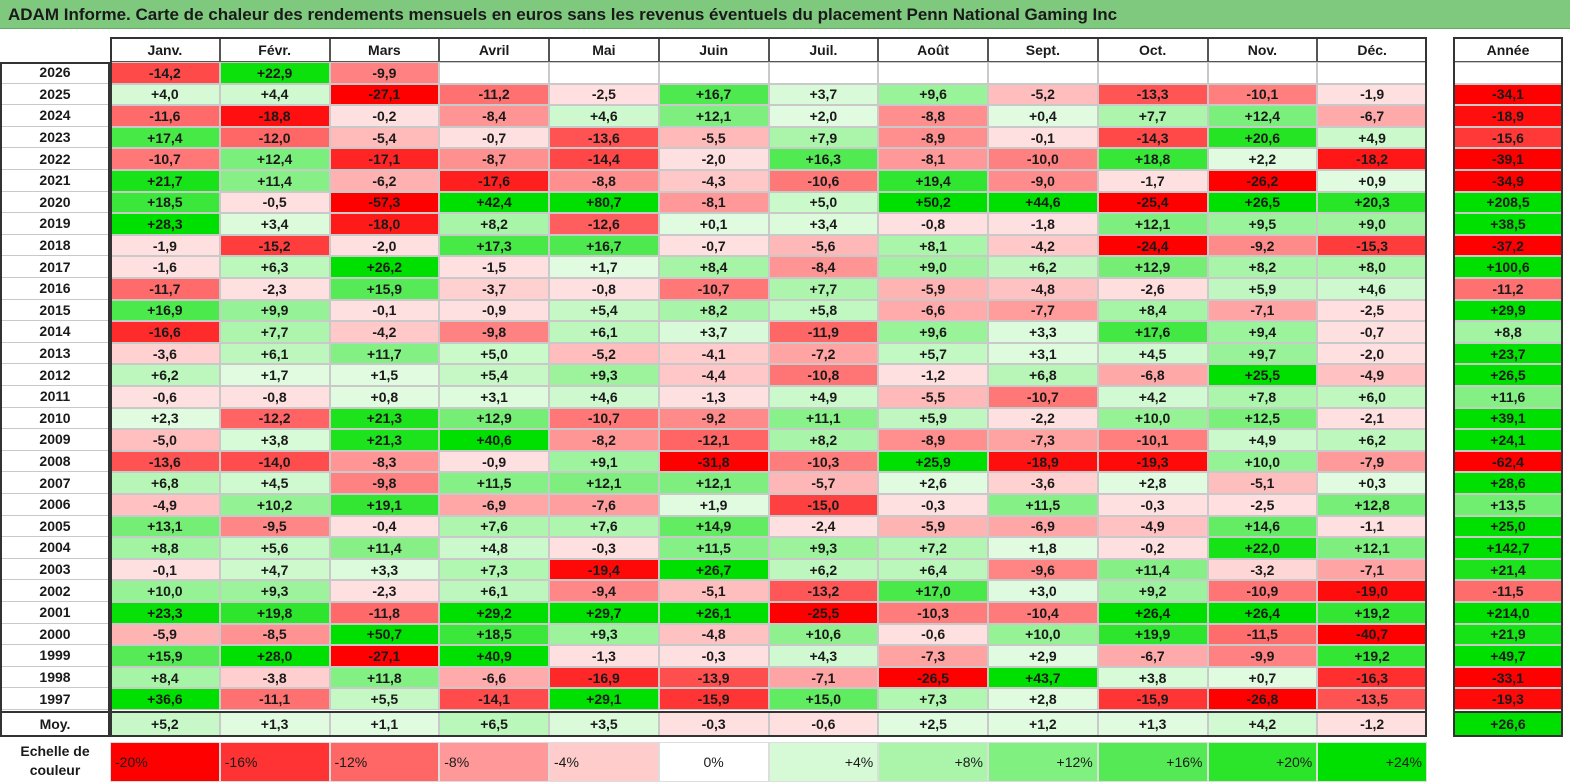 The width and height of the screenshot is (1570, 783). What do you see at coordinates (384, 677) in the screenshot?
I see `heatmap-cell: +11,8` at bounding box center [384, 677].